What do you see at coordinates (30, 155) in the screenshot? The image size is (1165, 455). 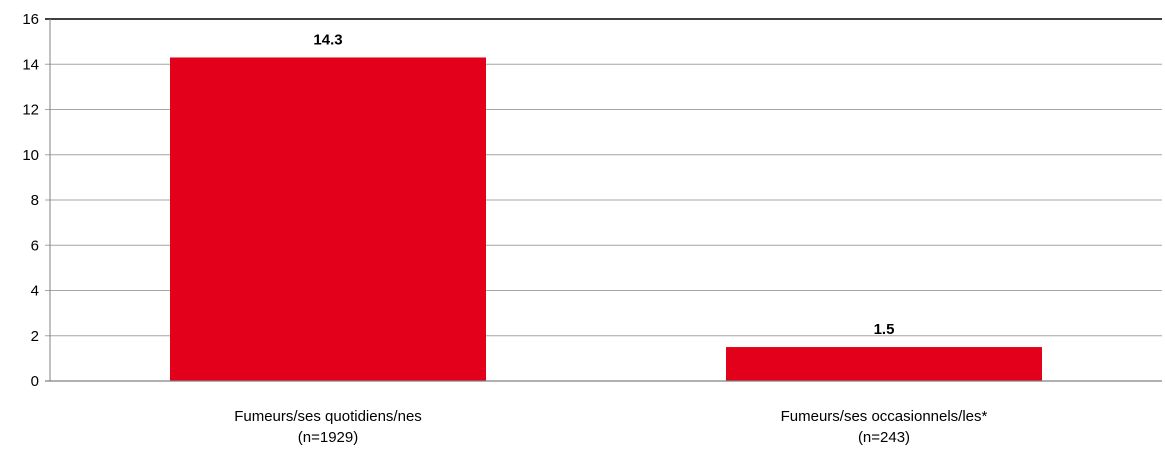 I see `y-tick-label: 10` at bounding box center [30, 155].